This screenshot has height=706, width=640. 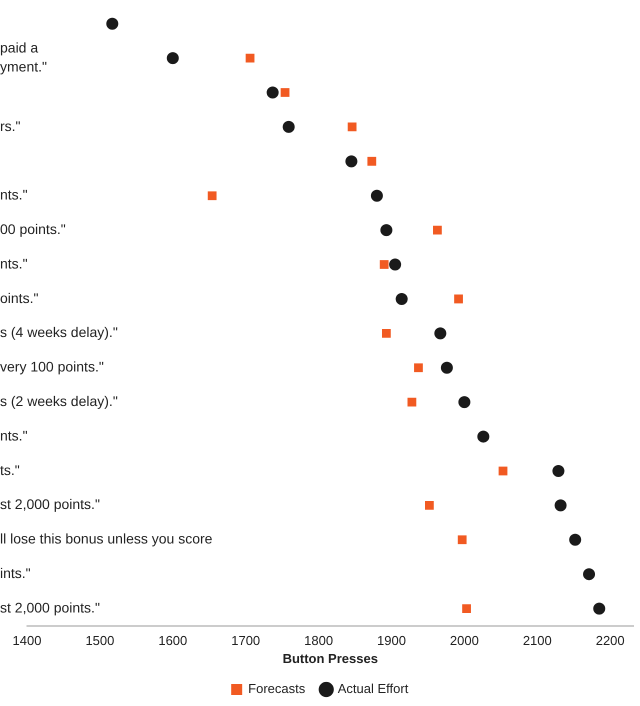 I want to click on y-tick-label: paid a yment.", so click(x=24, y=56).